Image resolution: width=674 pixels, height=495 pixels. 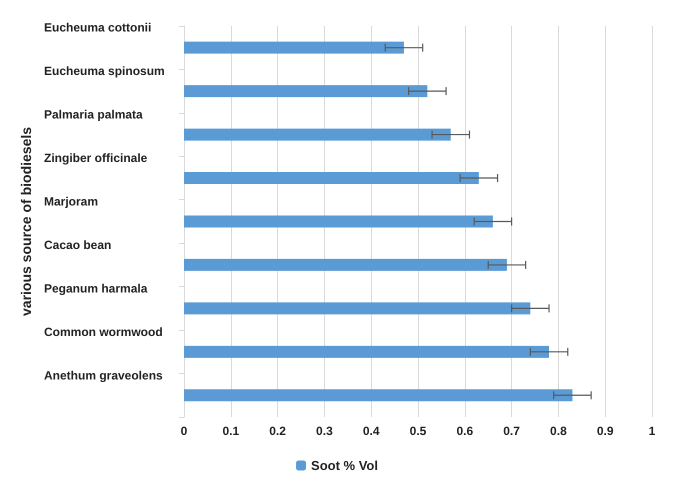 I want to click on x-tick-label: 0.4, so click(x=371, y=431).